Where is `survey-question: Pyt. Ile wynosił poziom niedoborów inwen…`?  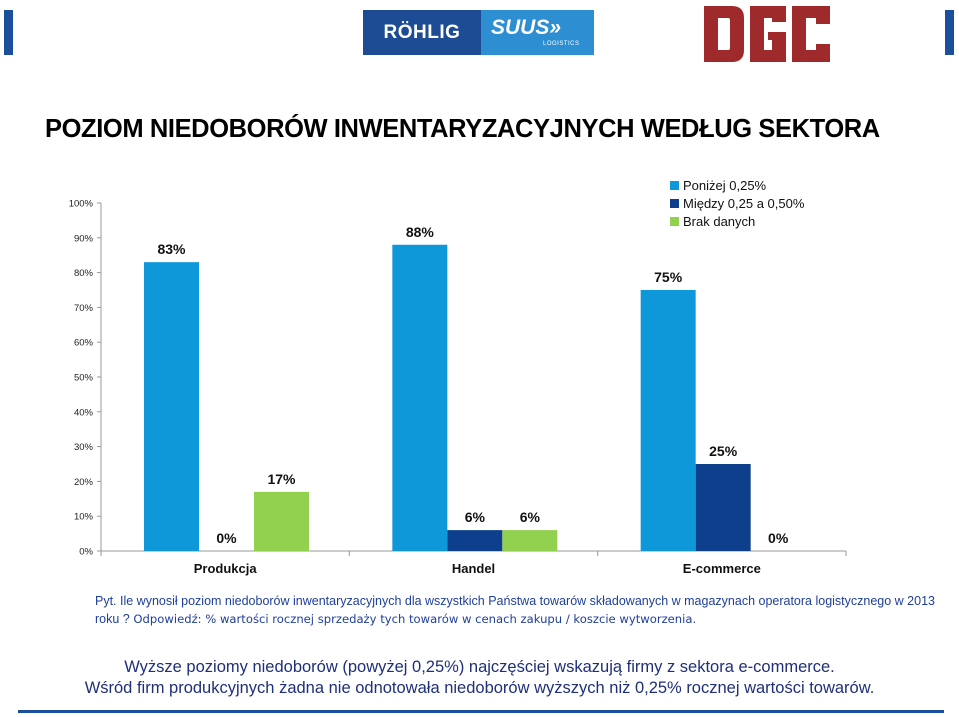 survey-question: Pyt. Ile wynosił poziom niedoborów inwen… is located at coordinates (515, 610).